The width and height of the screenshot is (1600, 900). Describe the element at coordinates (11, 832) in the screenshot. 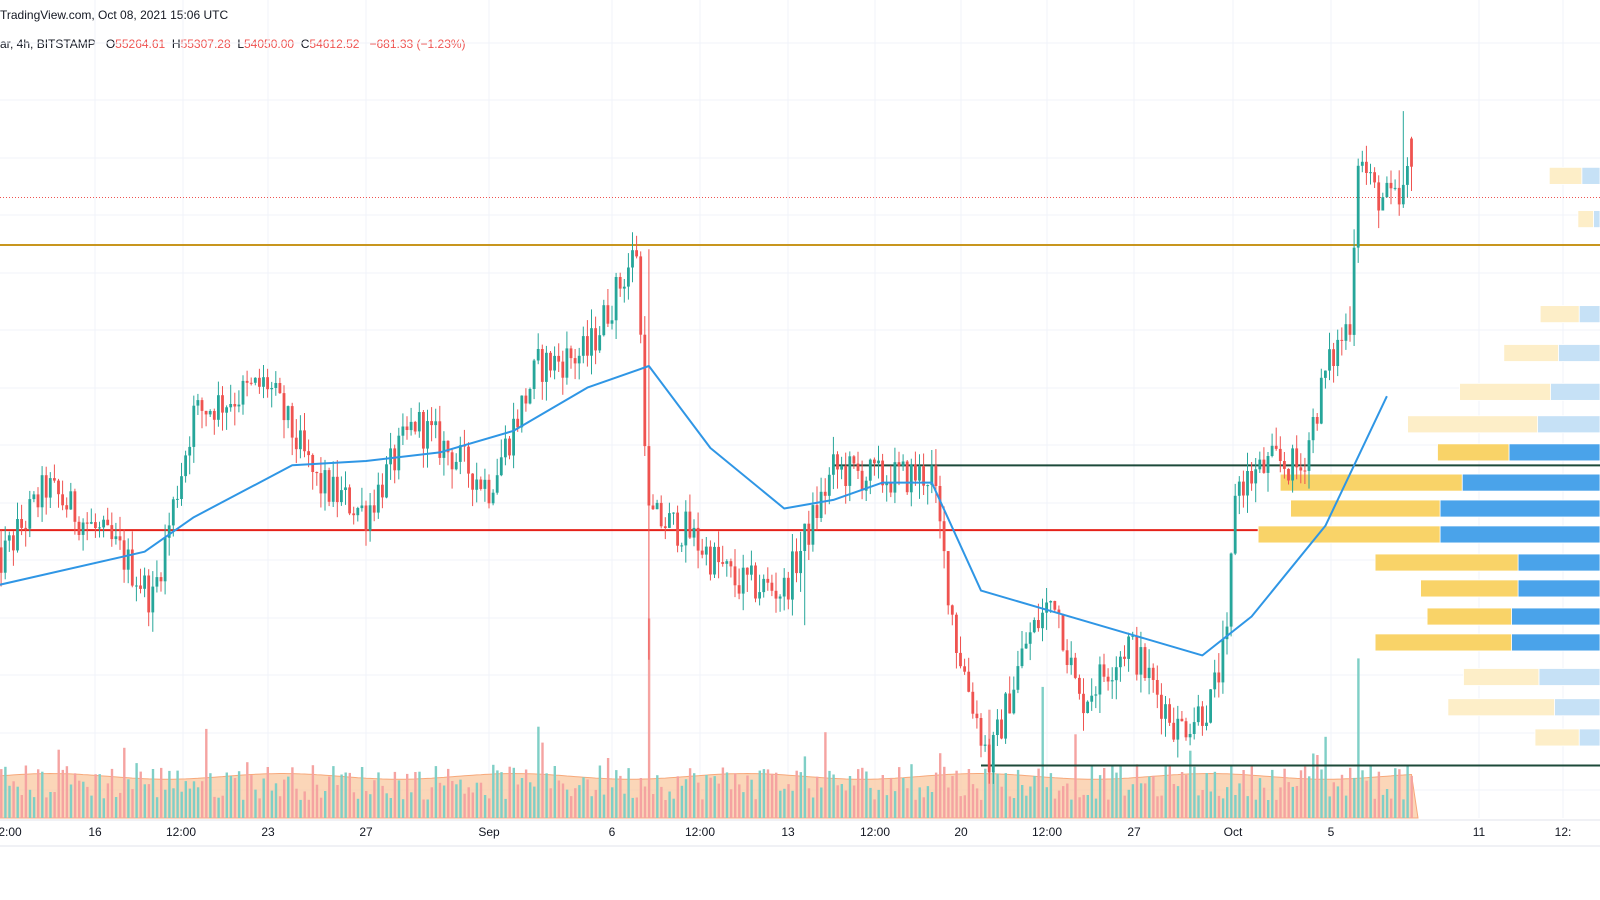

I see `x-axis-tick-label: 2:00` at that location.